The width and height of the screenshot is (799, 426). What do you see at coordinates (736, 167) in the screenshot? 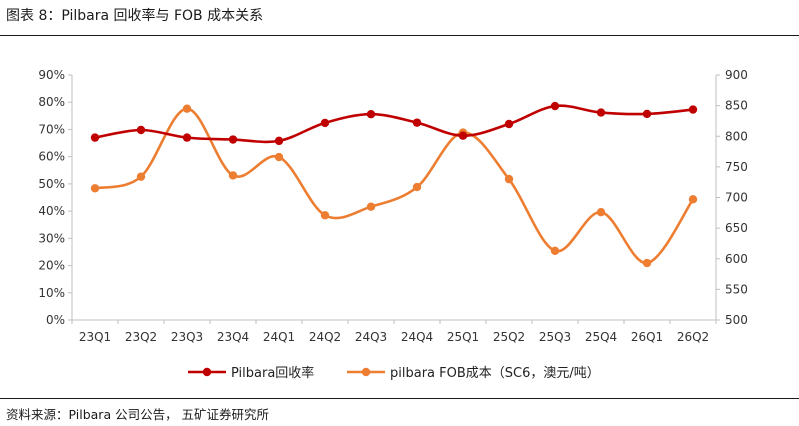
I see `right-axis-tick-label: 750` at bounding box center [736, 167].